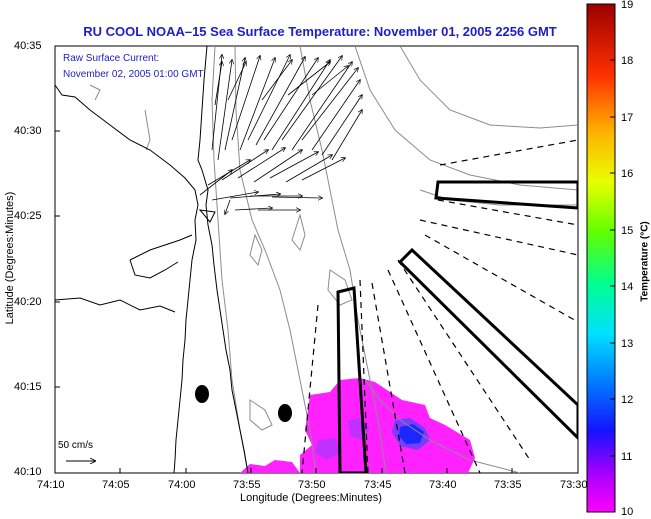  I want to click on surface-current-vectors, so click(280, 134).